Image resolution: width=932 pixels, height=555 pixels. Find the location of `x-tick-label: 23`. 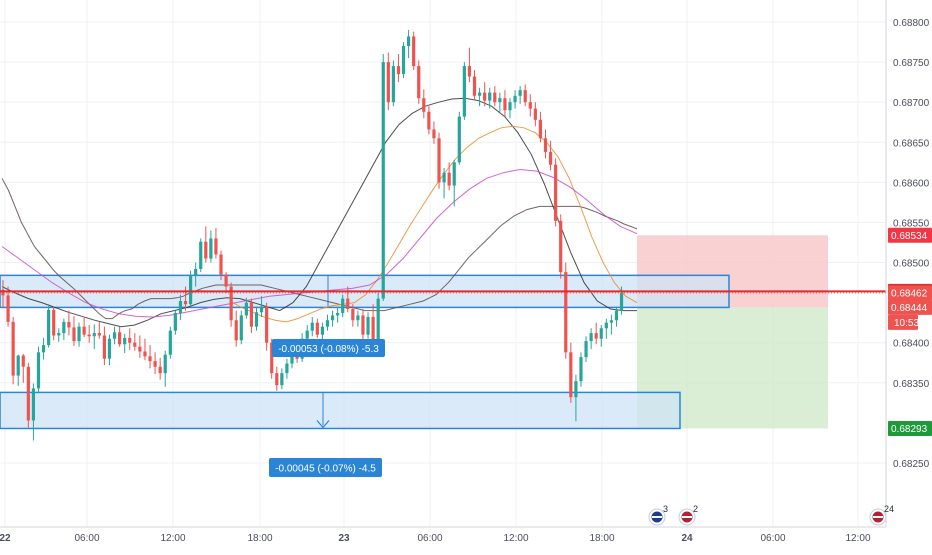

x-tick-label: 23 is located at coordinates (344, 538).